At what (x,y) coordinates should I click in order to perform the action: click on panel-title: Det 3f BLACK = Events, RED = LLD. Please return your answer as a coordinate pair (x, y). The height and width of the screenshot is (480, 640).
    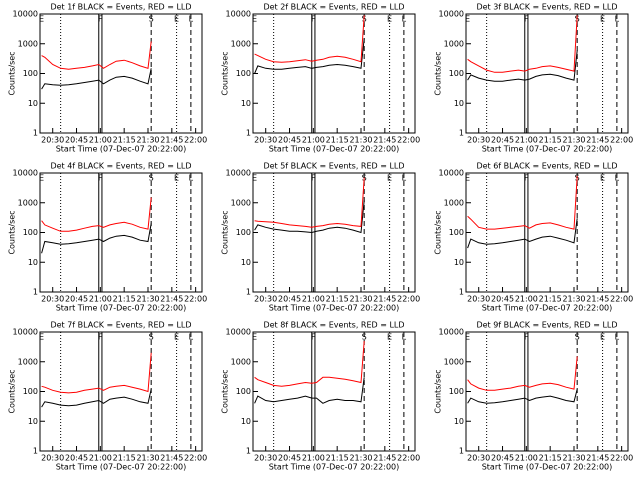
    Looking at the image, I should click on (546, 7).